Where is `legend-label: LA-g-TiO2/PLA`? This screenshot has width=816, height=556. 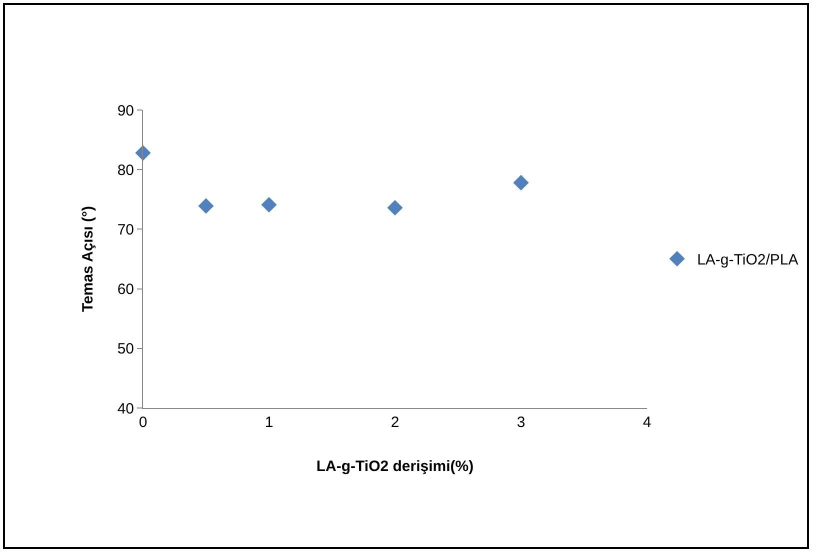 legend-label: LA-g-TiO2/PLA is located at coordinates (747, 260).